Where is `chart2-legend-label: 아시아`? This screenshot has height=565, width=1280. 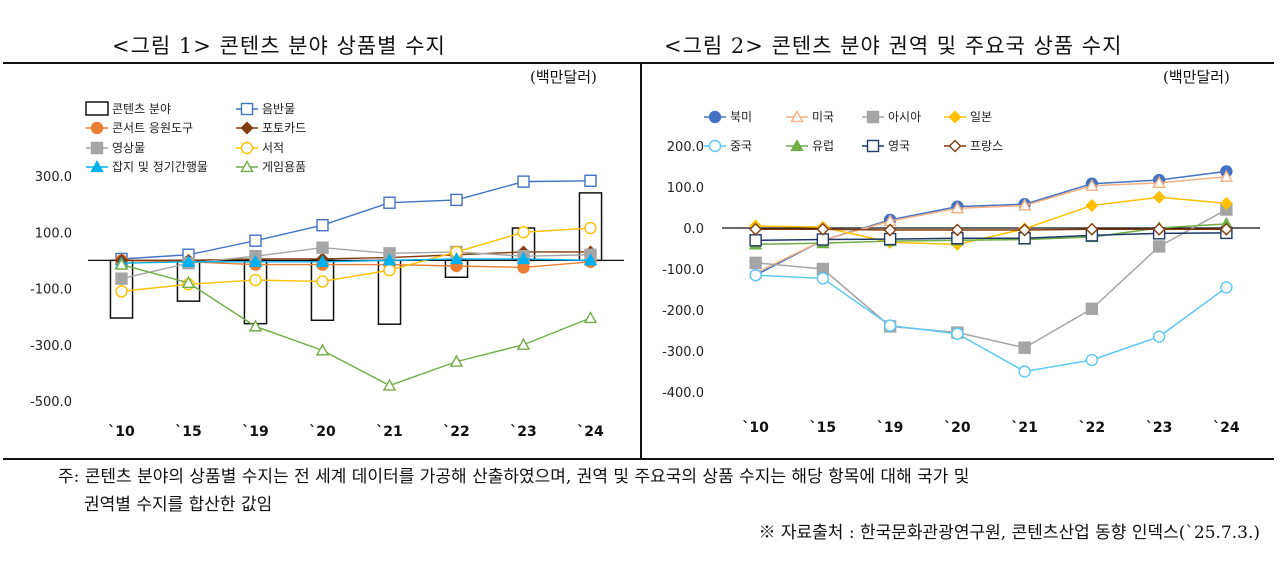 chart2-legend-label: 아시아 is located at coordinates (904, 117).